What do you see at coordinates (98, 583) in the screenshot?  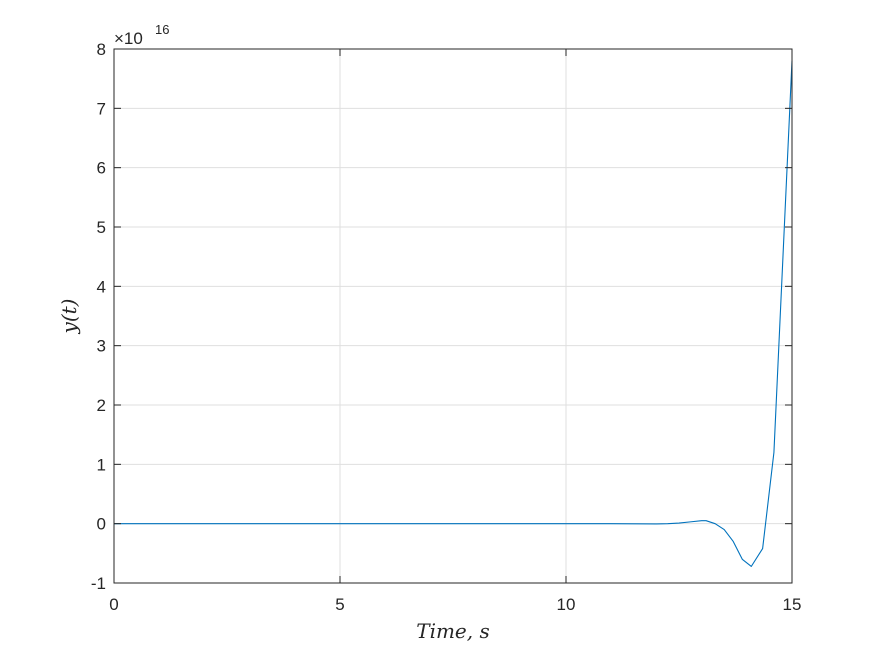 I see `y-tick-label: -1` at bounding box center [98, 583].